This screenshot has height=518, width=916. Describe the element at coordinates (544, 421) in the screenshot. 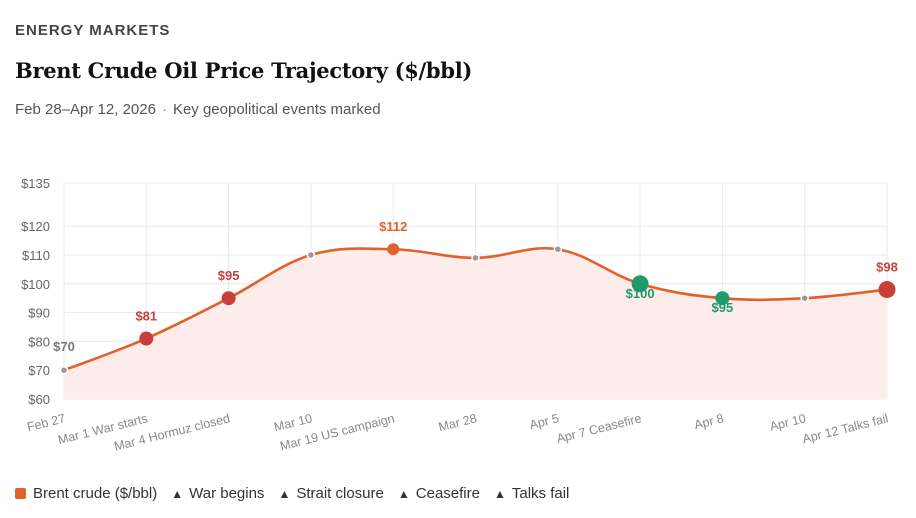

I see `x-tick-label: Apr 5` at that location.